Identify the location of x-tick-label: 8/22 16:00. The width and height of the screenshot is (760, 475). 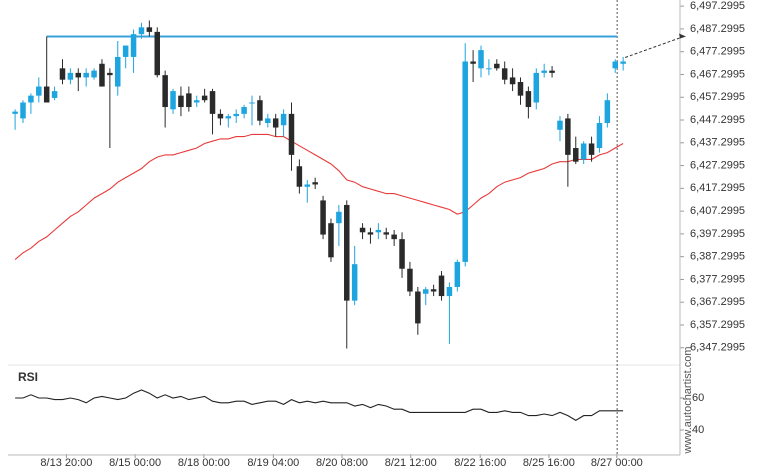
(480, 463).